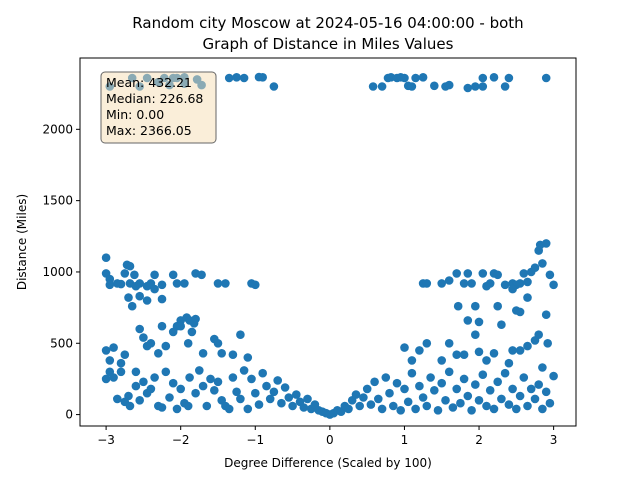  I want to click on y-tick-label: 0, so click(69, 415).